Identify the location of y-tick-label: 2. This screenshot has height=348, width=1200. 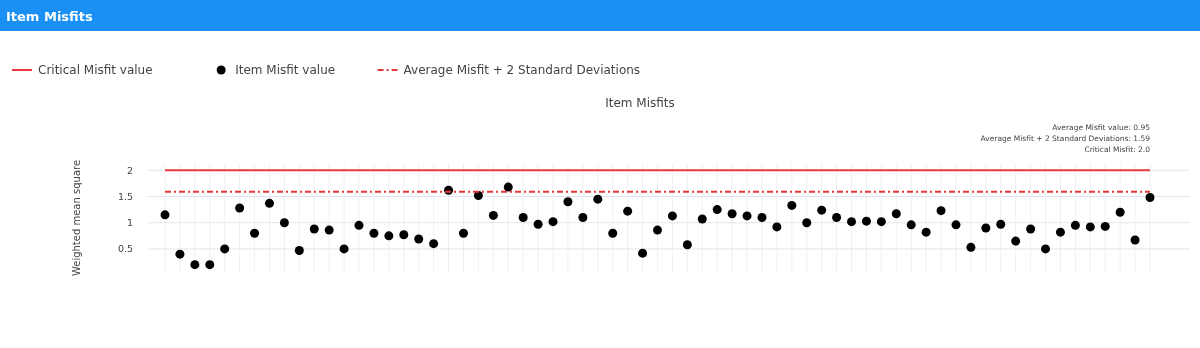
(129, 170).